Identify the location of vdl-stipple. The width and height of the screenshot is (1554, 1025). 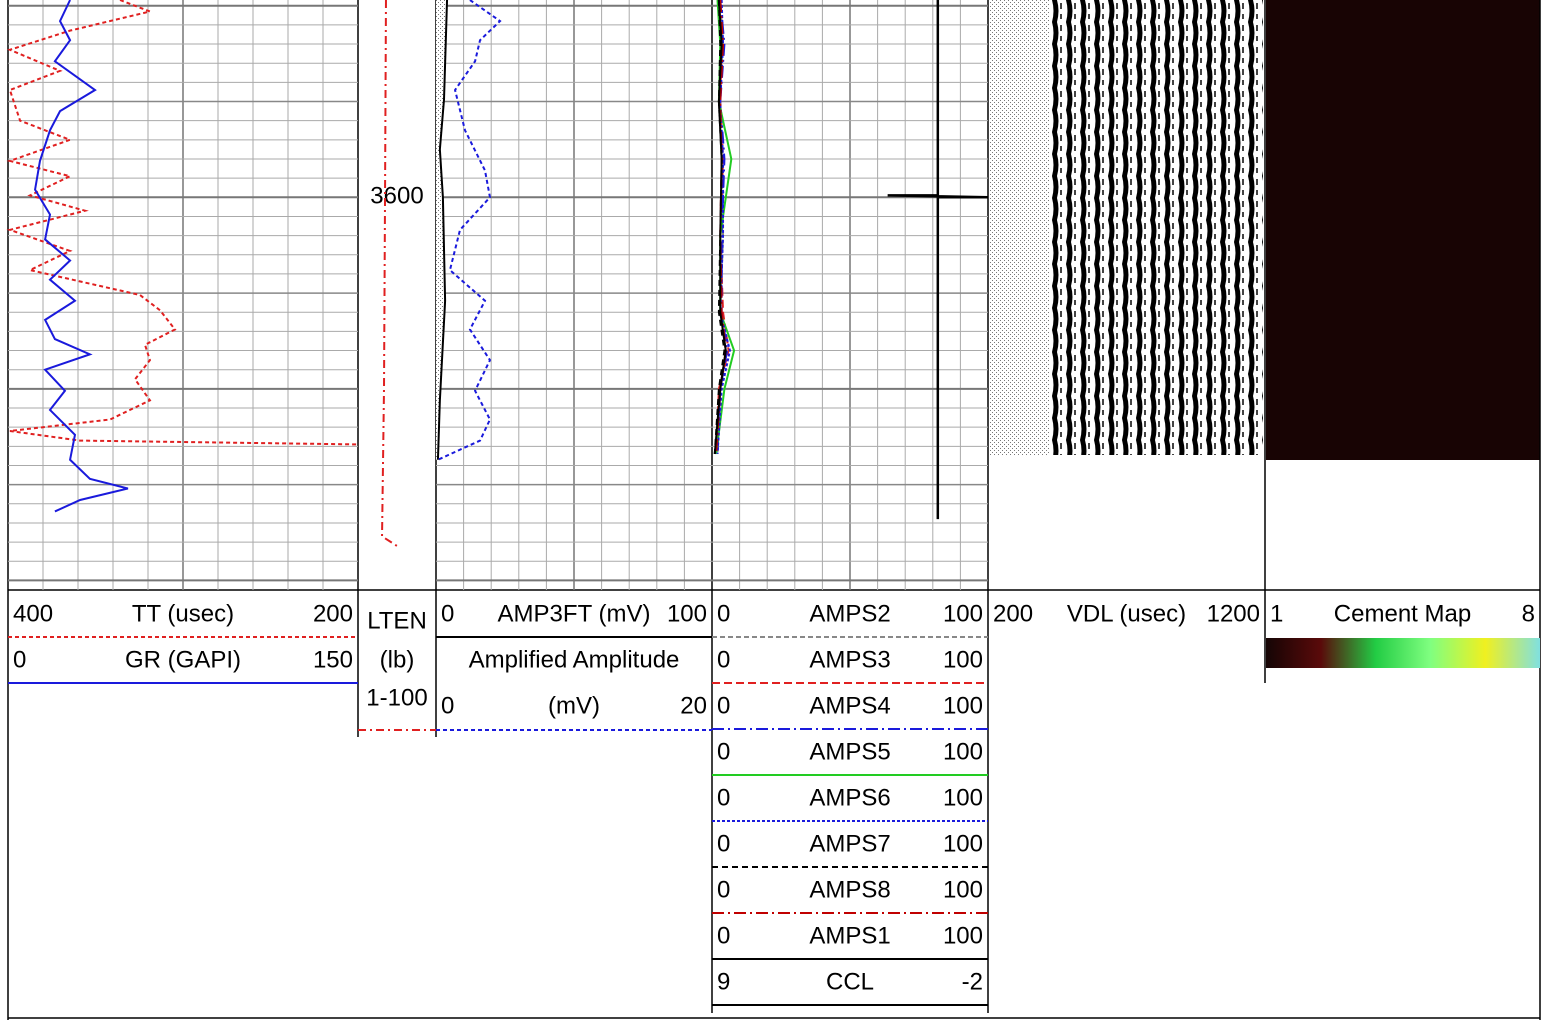
(1020, 227).